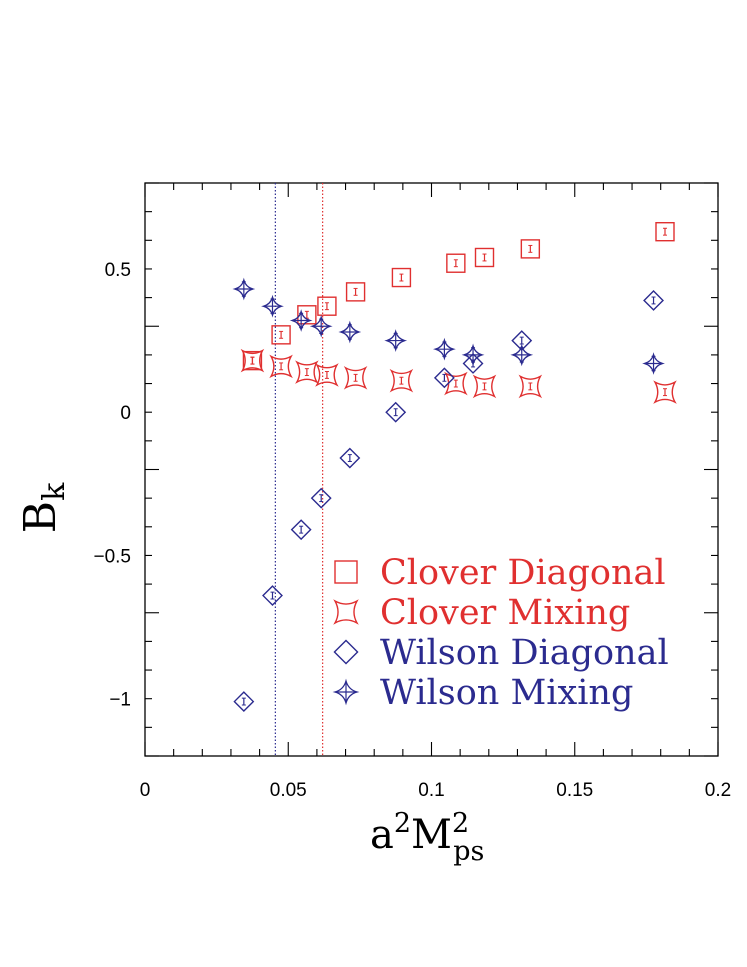 The height and width of the screenshot is (967, 747). What do you see at coordinates (505, 613) in the screenshot?
I see `legend-label-clover-mixing: Clover Mixing` at bounding box center [505, 613].